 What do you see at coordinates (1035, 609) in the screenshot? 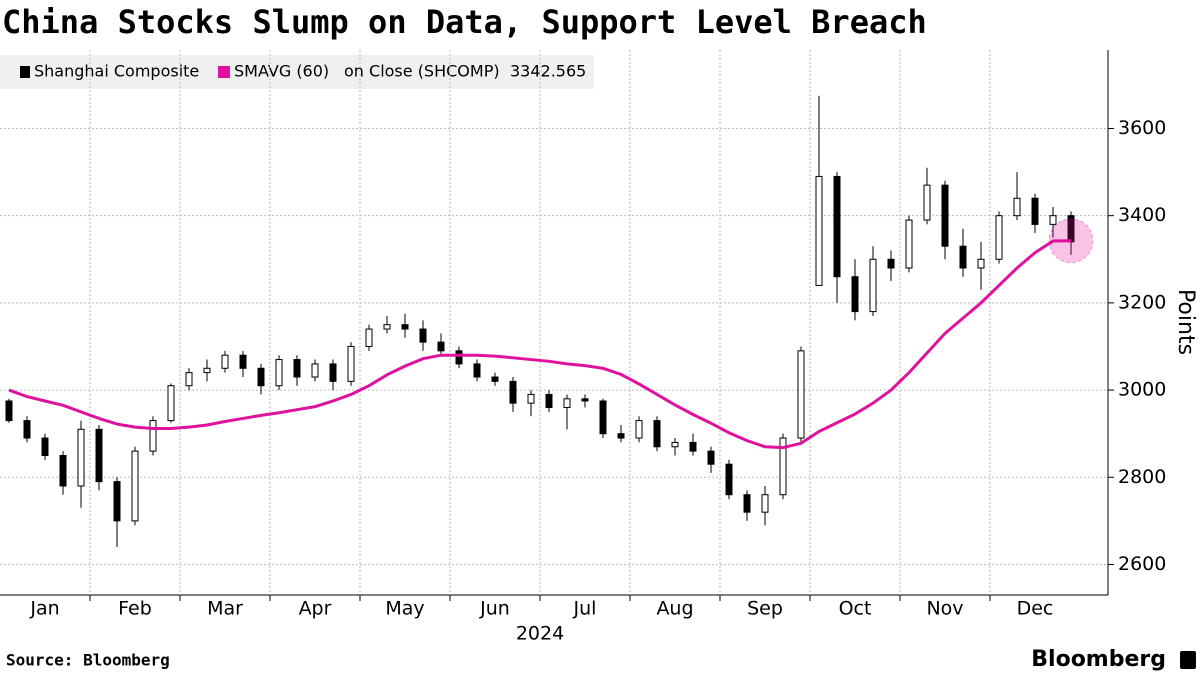
I see `x-tick-label: Dec` at bounding box center [1035, 609].